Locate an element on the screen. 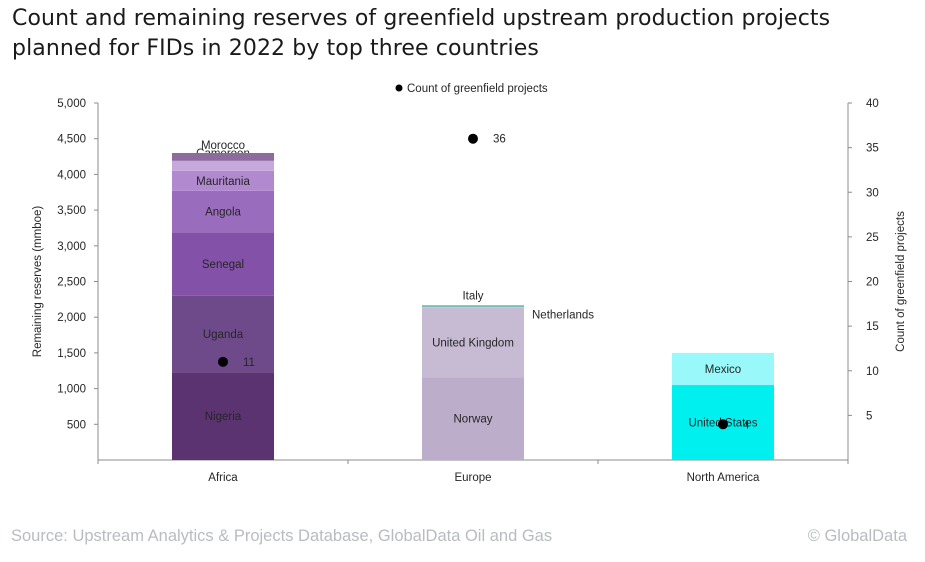  bar-segment-label: Nigeria is located at coordinates (223, 417).